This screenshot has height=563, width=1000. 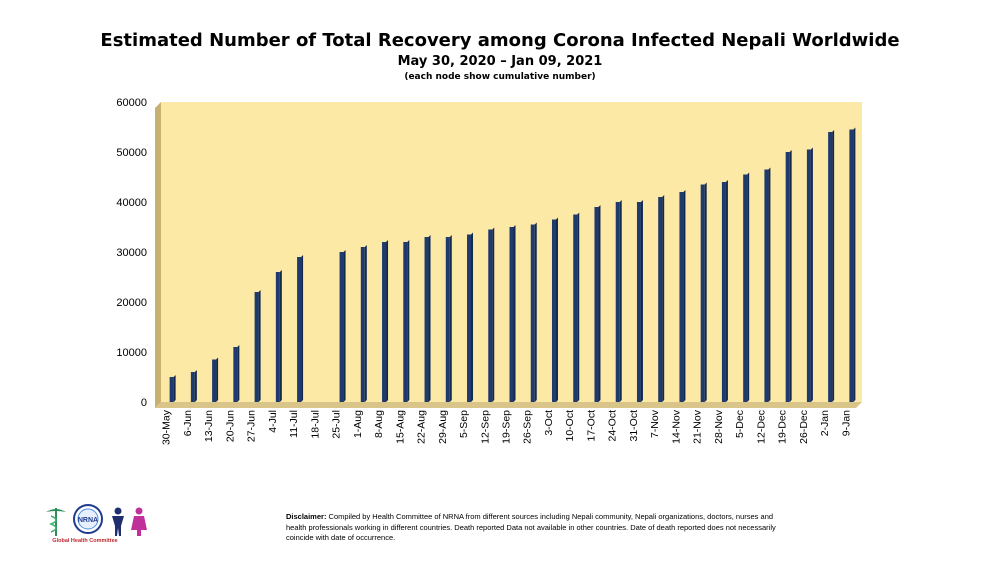 What do you see at coordinates (139, 521) in the screenshot?
I see `person-female-icon` at bounding box center [139, 521].